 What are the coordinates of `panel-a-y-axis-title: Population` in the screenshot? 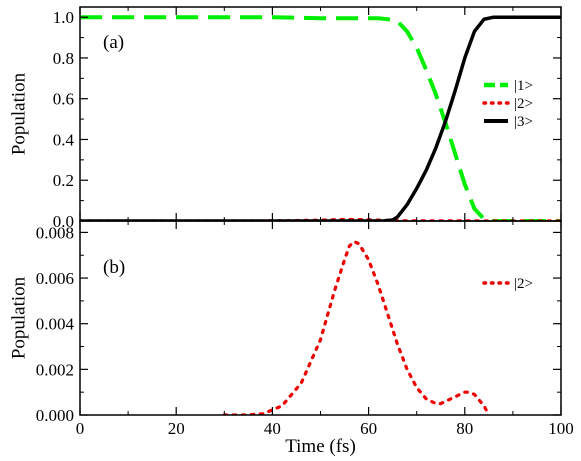 It's located at (18, 113).